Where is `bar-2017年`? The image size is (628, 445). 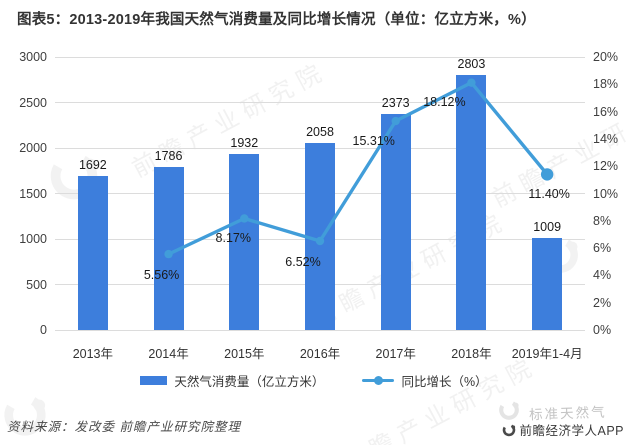
bar-2017年 is located at coordinates (395, 222).